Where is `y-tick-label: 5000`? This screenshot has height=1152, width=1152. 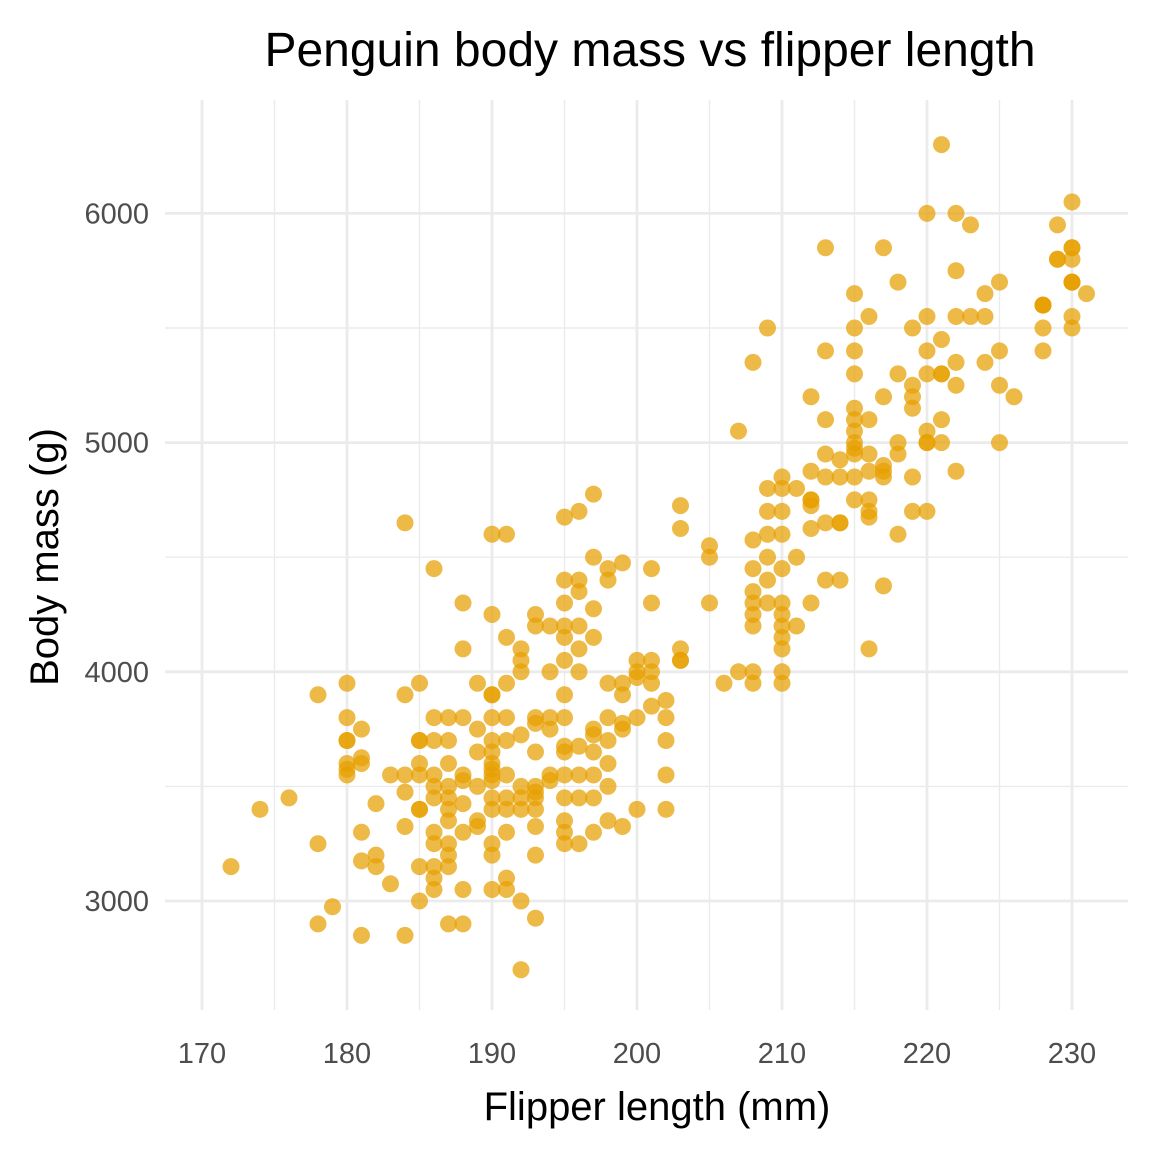
y-tick-label: 5000 is located at coordinates (116, 444).